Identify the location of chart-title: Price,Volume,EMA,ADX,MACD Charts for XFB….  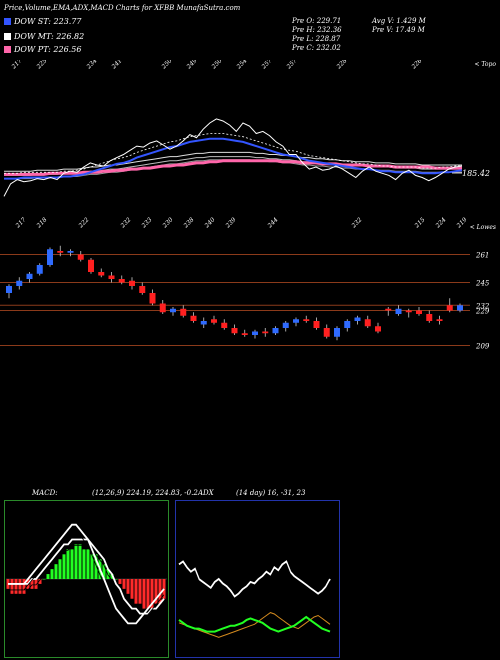
(122, 8).